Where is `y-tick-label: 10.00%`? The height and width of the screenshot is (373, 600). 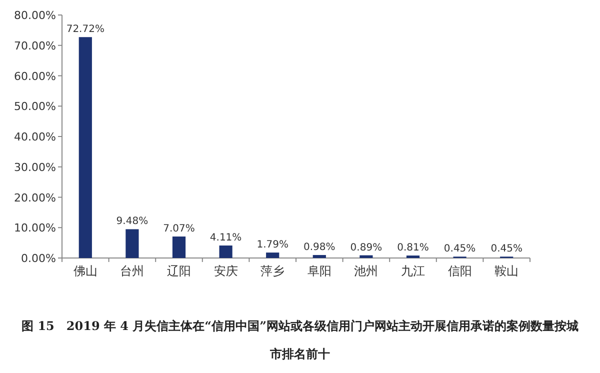 y-tick-label: 10.00% is located at coordinates (35, 228).